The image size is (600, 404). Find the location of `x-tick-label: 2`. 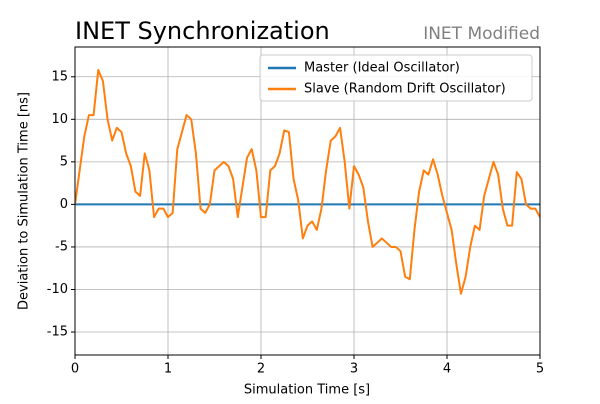

x-tick-label: 2 is located at coordinates (261, 369).